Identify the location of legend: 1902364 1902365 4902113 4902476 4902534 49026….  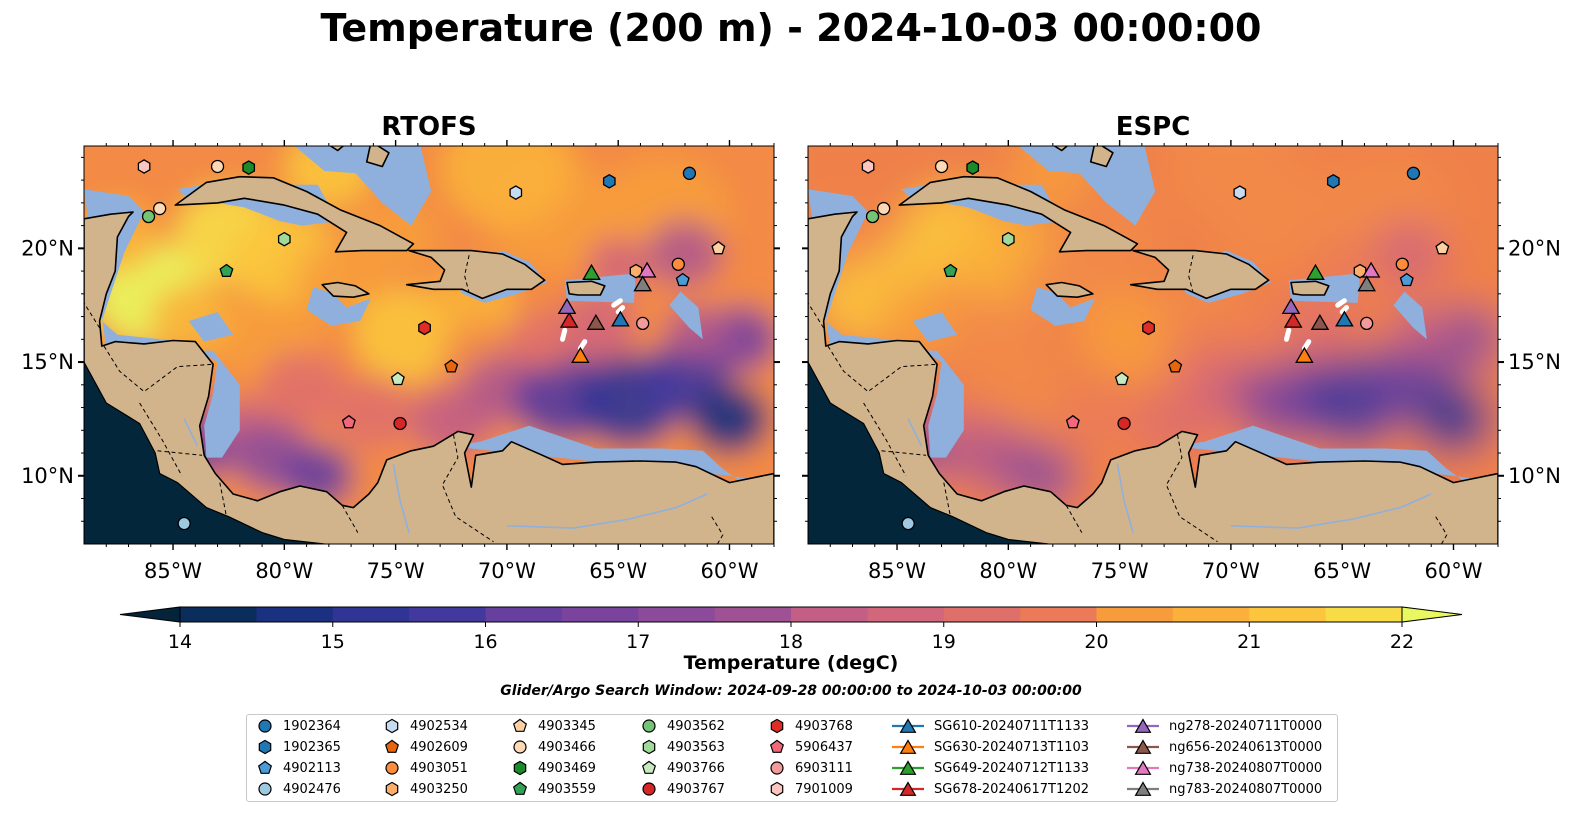
(792, 758).